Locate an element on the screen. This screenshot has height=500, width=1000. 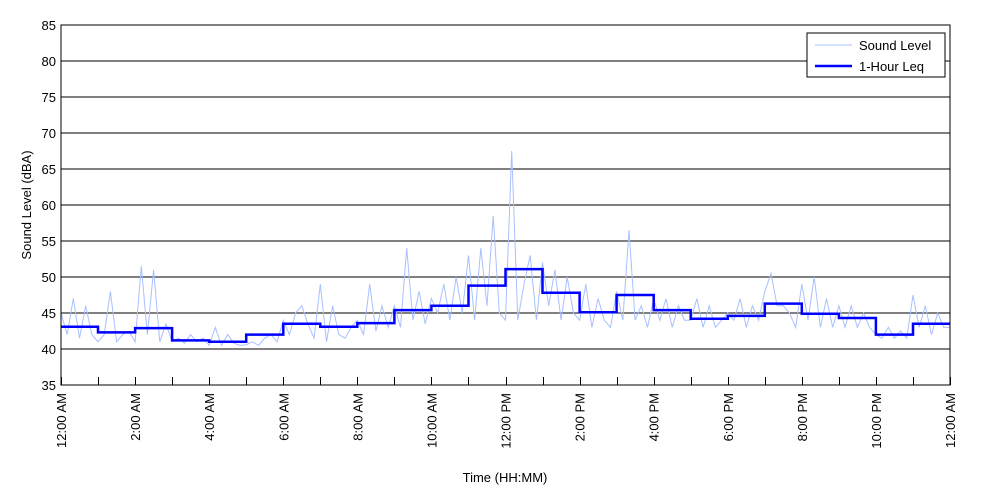
y-tick-label: 50 is located at coordinates (49, 277).